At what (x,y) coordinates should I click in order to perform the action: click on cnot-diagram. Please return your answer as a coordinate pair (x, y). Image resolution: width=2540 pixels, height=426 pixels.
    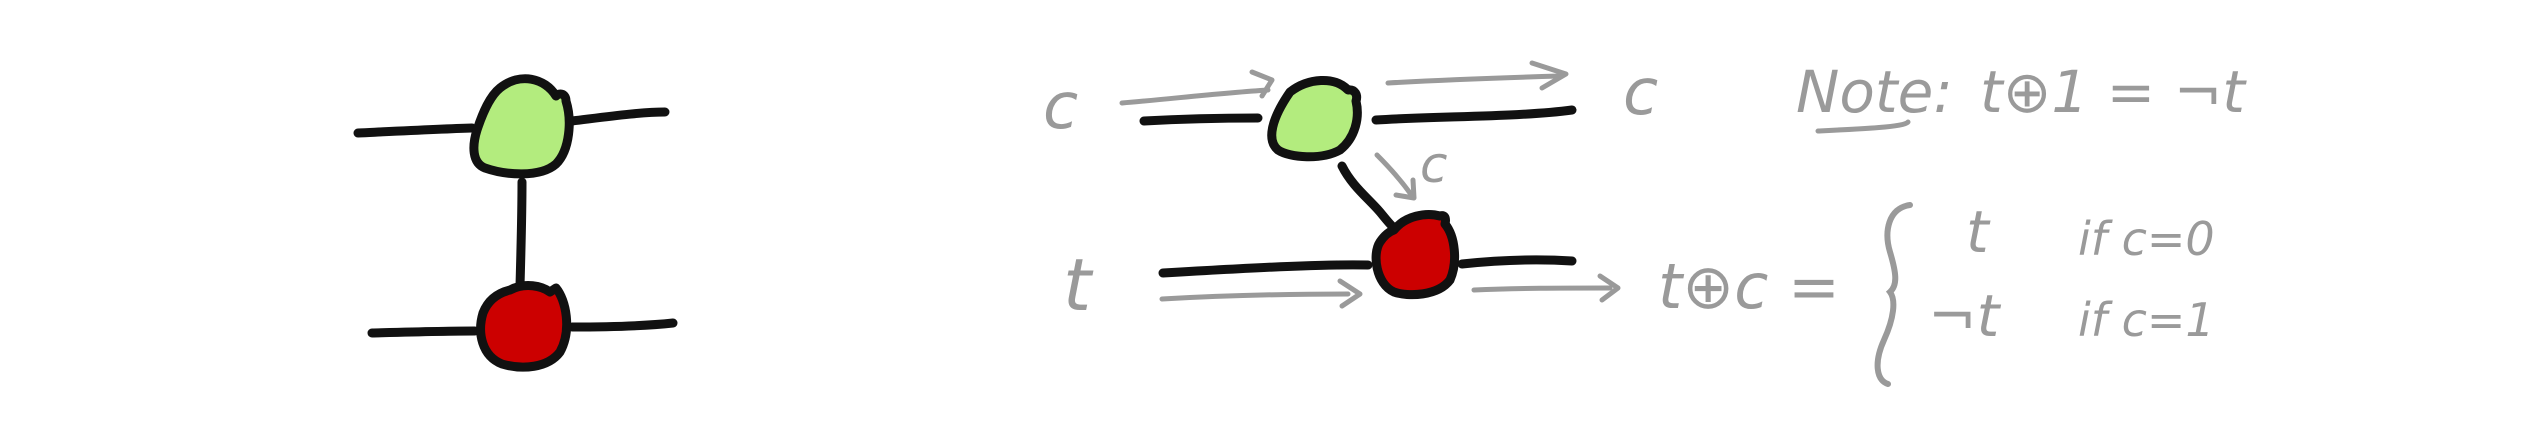
    Looking at the image, I should click on (515, 223).